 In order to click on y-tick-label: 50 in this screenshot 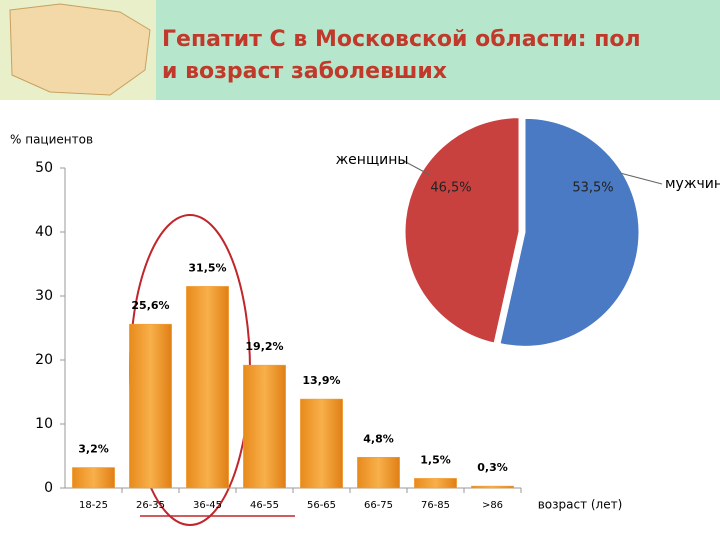, I will do `click(44, 168)`.